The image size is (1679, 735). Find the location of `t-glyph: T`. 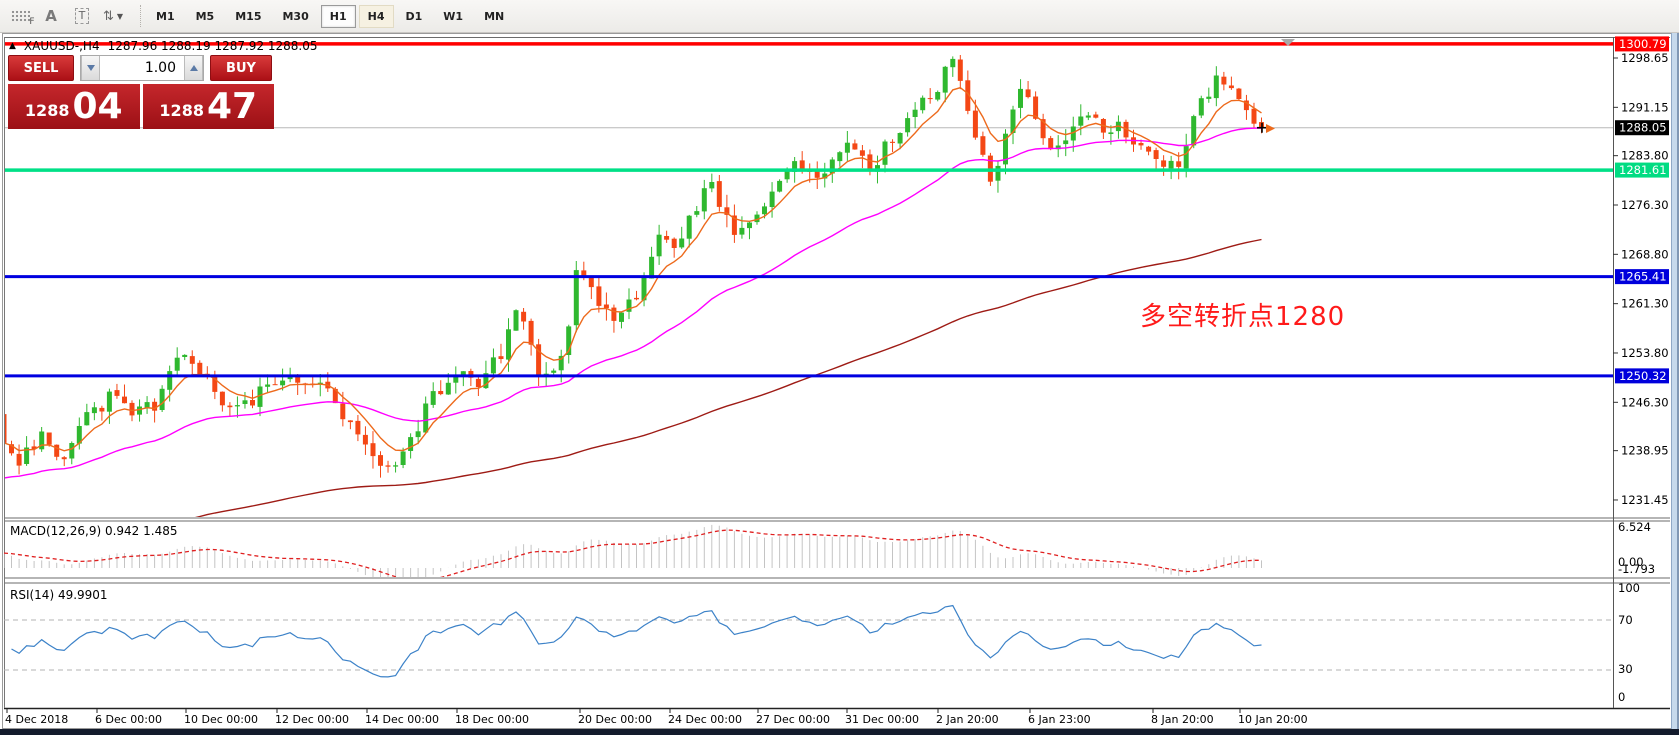

t-glyph: T is located at coordinates (82, 16).